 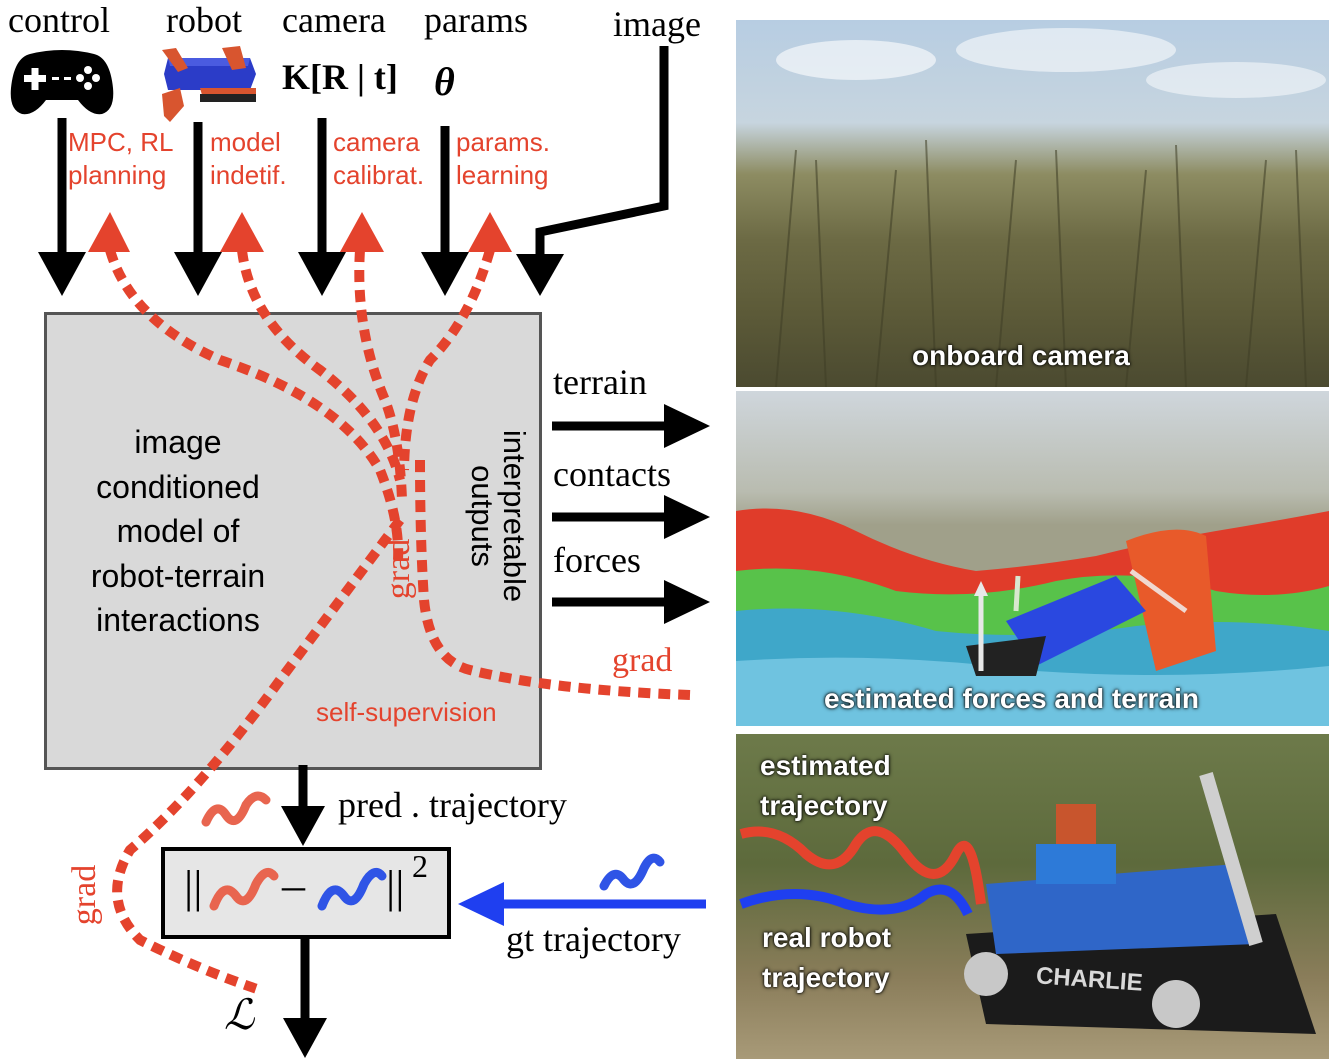 I want to click on output-label-terrain: terrain, so click(x=600, y=382).